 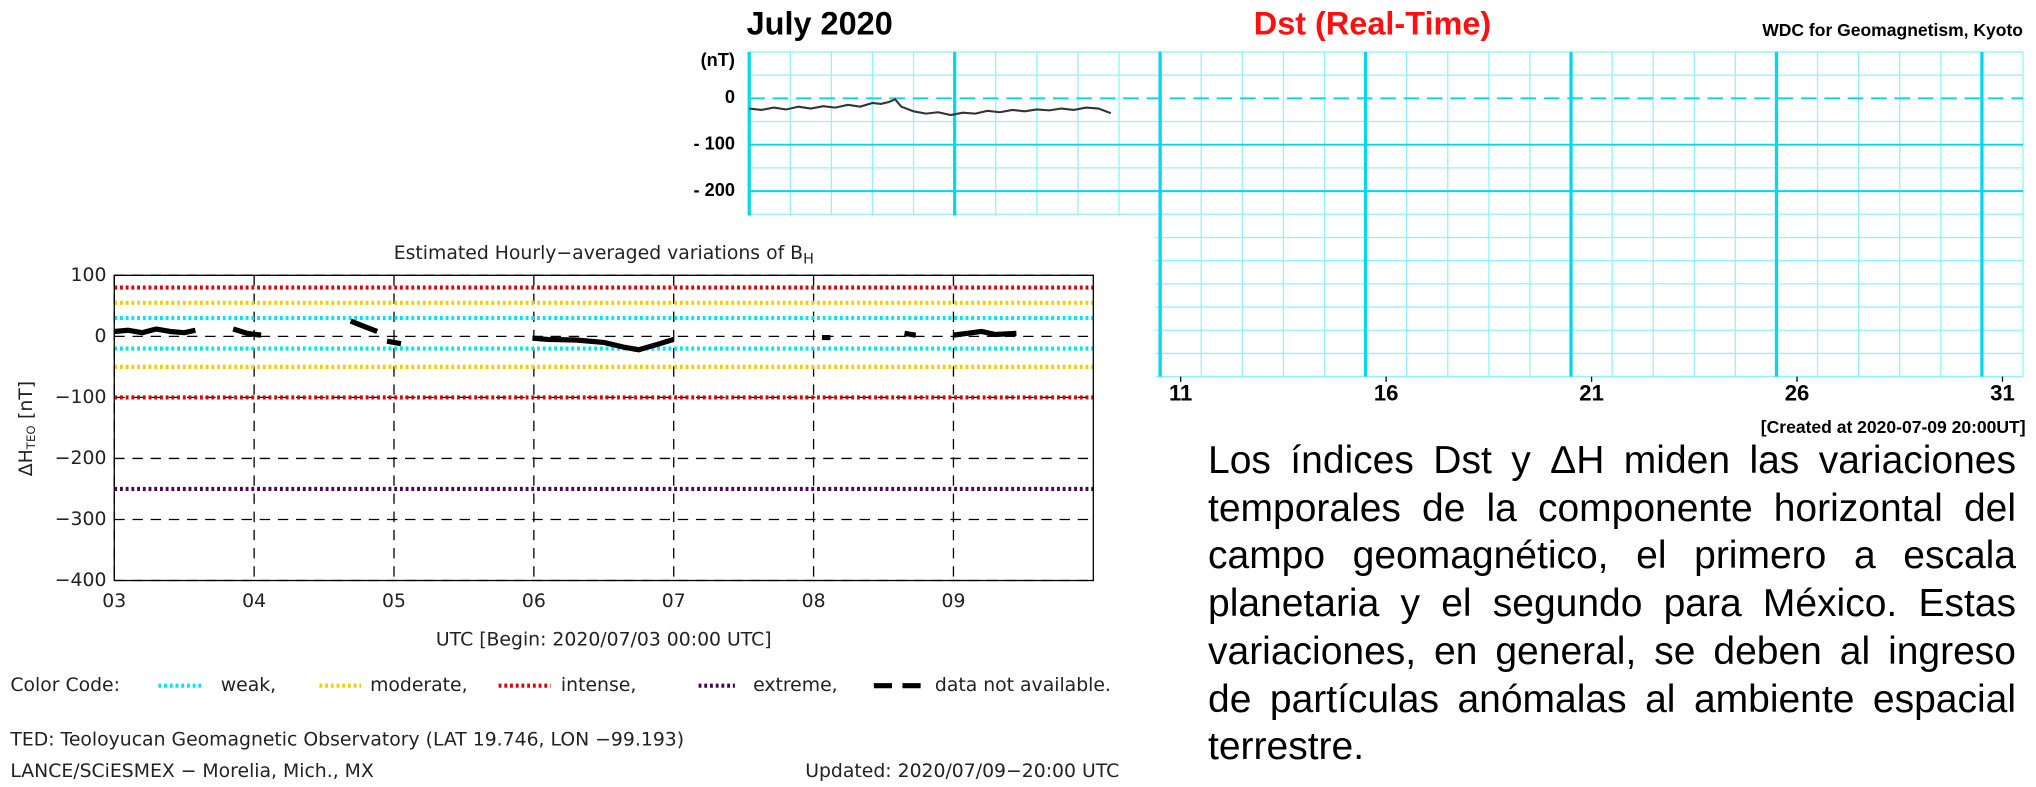 What do you see at coordinates (248, 685) in the screenshot?
I see `legend-label: weak,` at bounding box center [248, 685].